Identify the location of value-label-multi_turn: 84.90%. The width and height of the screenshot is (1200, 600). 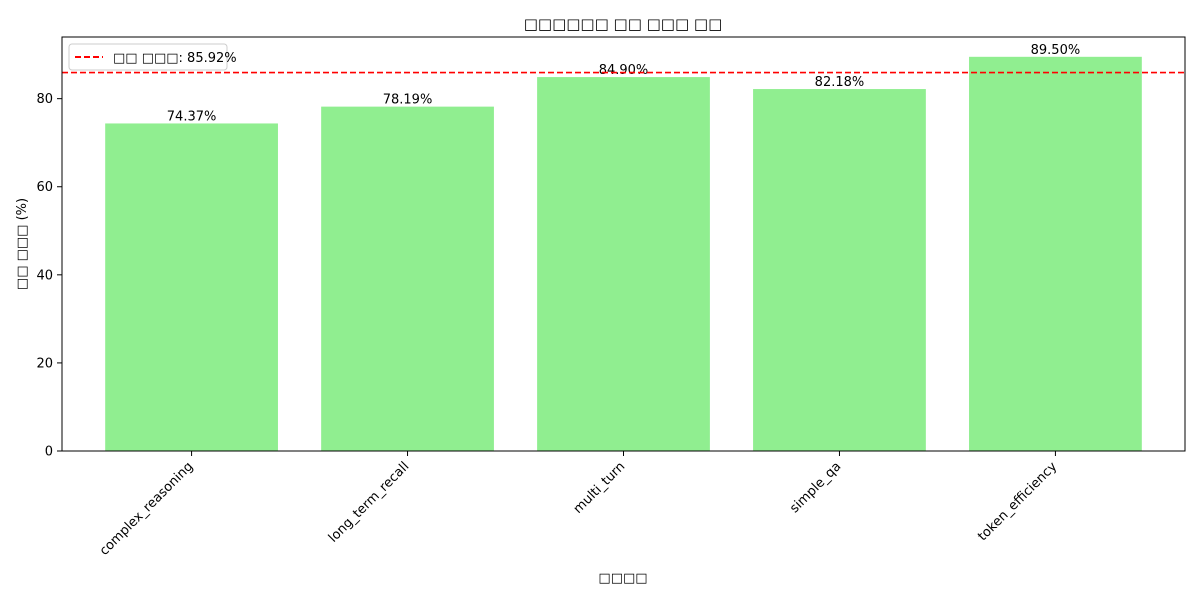
(624, 70).